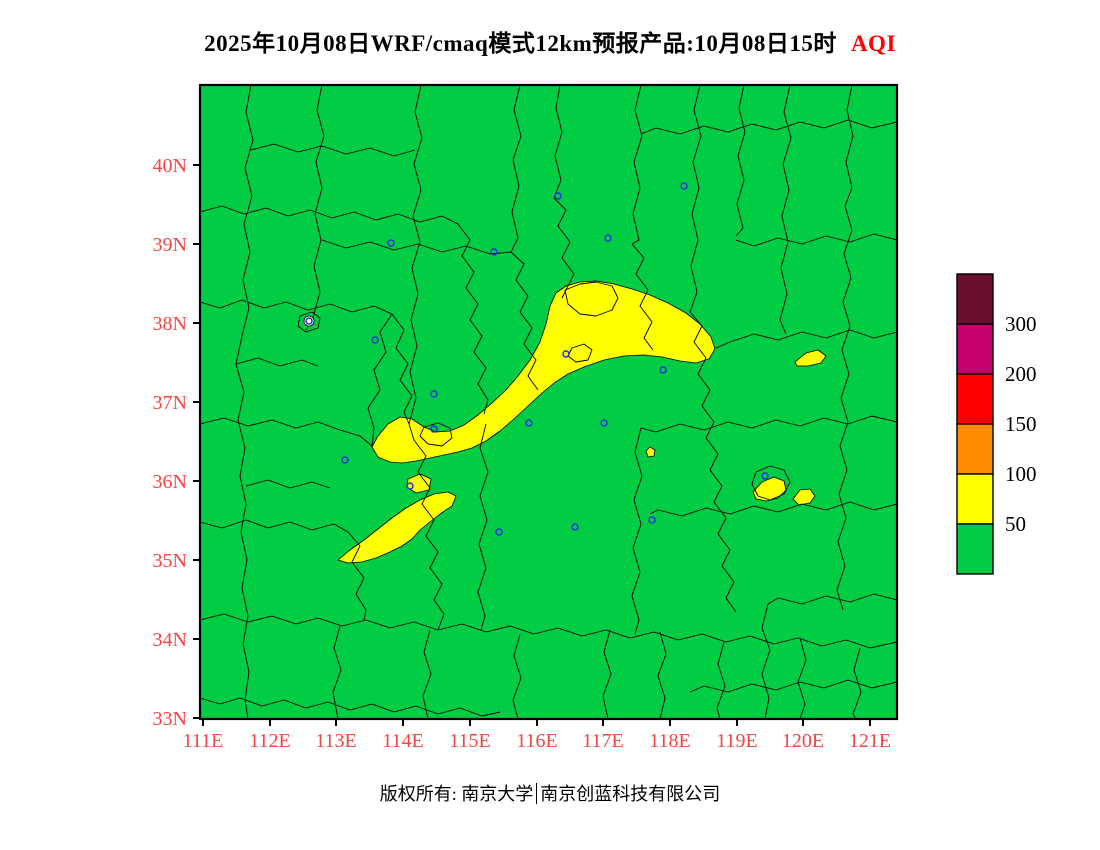  Describe the element at coordinates (630, 794) in the screenshot. I see `copyright-company: 南京创蓝科技有限公司` at that location.